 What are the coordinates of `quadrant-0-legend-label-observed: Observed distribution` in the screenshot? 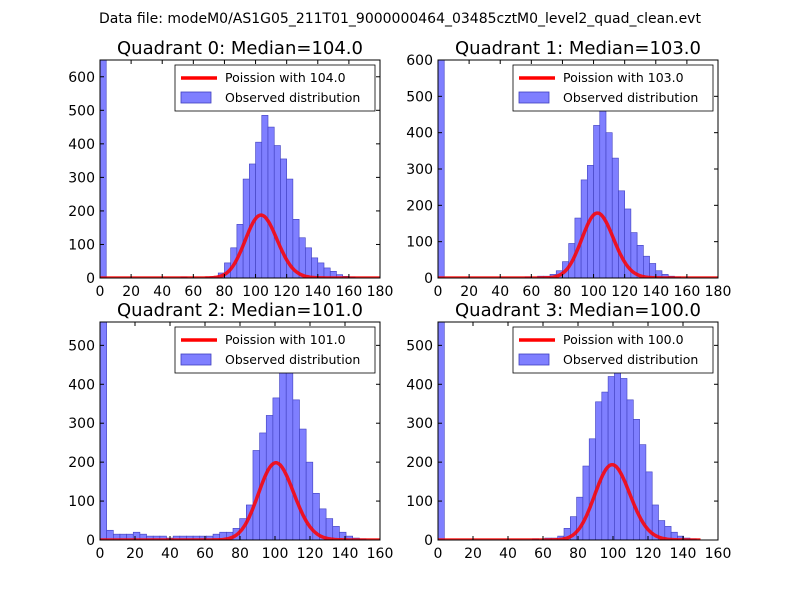 It's located at (292, 97).